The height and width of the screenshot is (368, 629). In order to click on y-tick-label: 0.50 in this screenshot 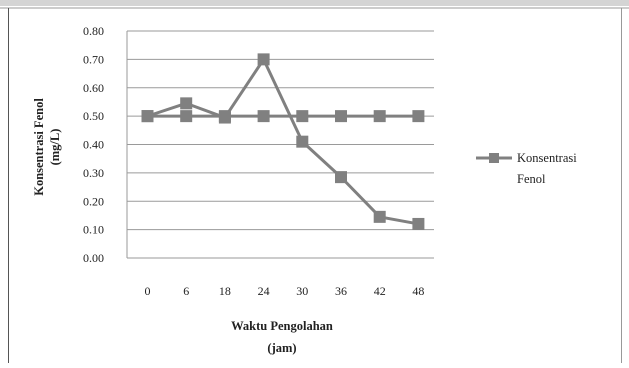, I will do `click(93, 116)`.